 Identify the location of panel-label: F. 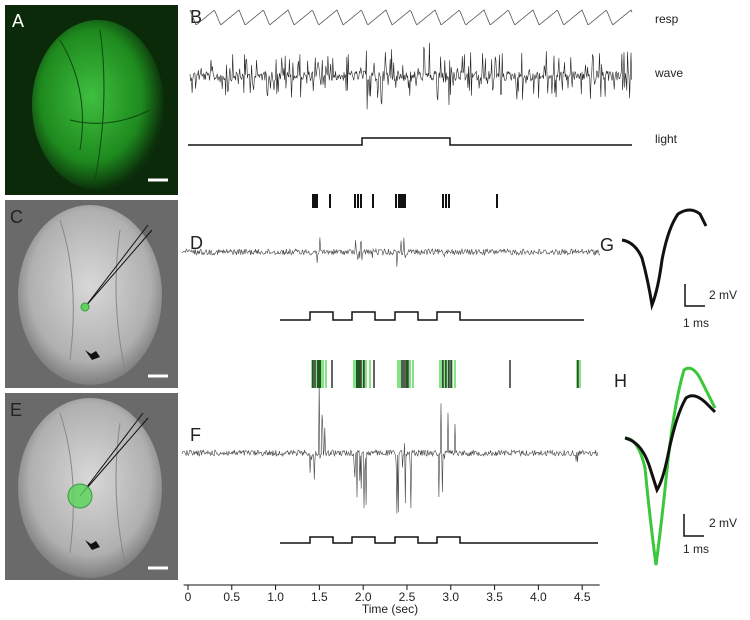
(195, 435).